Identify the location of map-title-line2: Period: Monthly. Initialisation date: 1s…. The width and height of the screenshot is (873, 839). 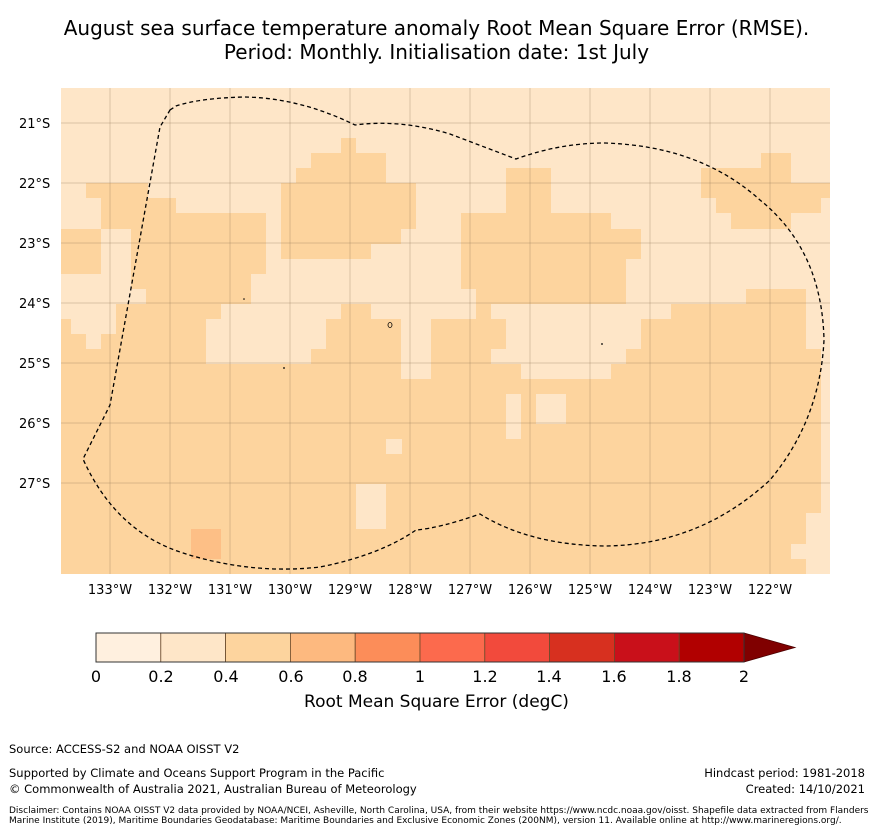
(436, 52).